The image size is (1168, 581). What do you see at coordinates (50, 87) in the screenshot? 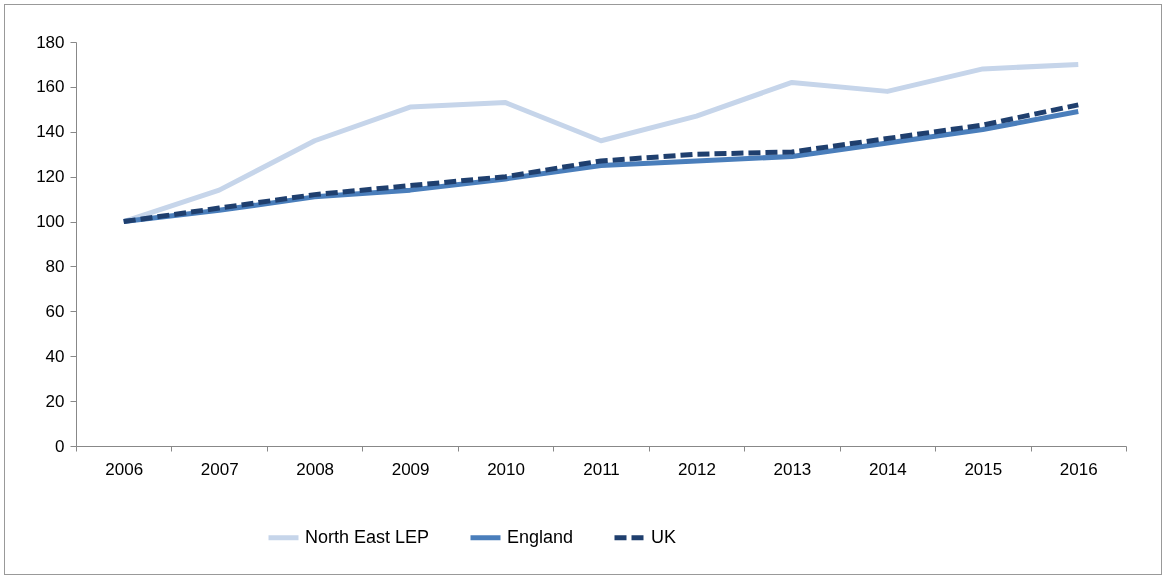
I see `y-tick-label: 160` at bounding box center [50, 87].